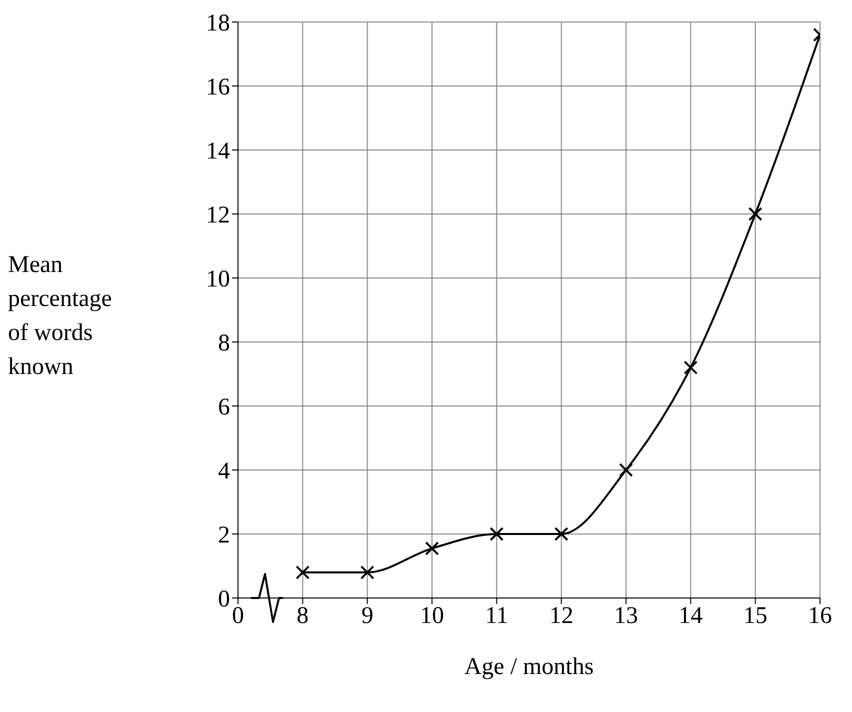  What do you see at coordinates (755, 616) in the screenshot?
I see `x-tick-label: 15` at bounding box center [755, 616].